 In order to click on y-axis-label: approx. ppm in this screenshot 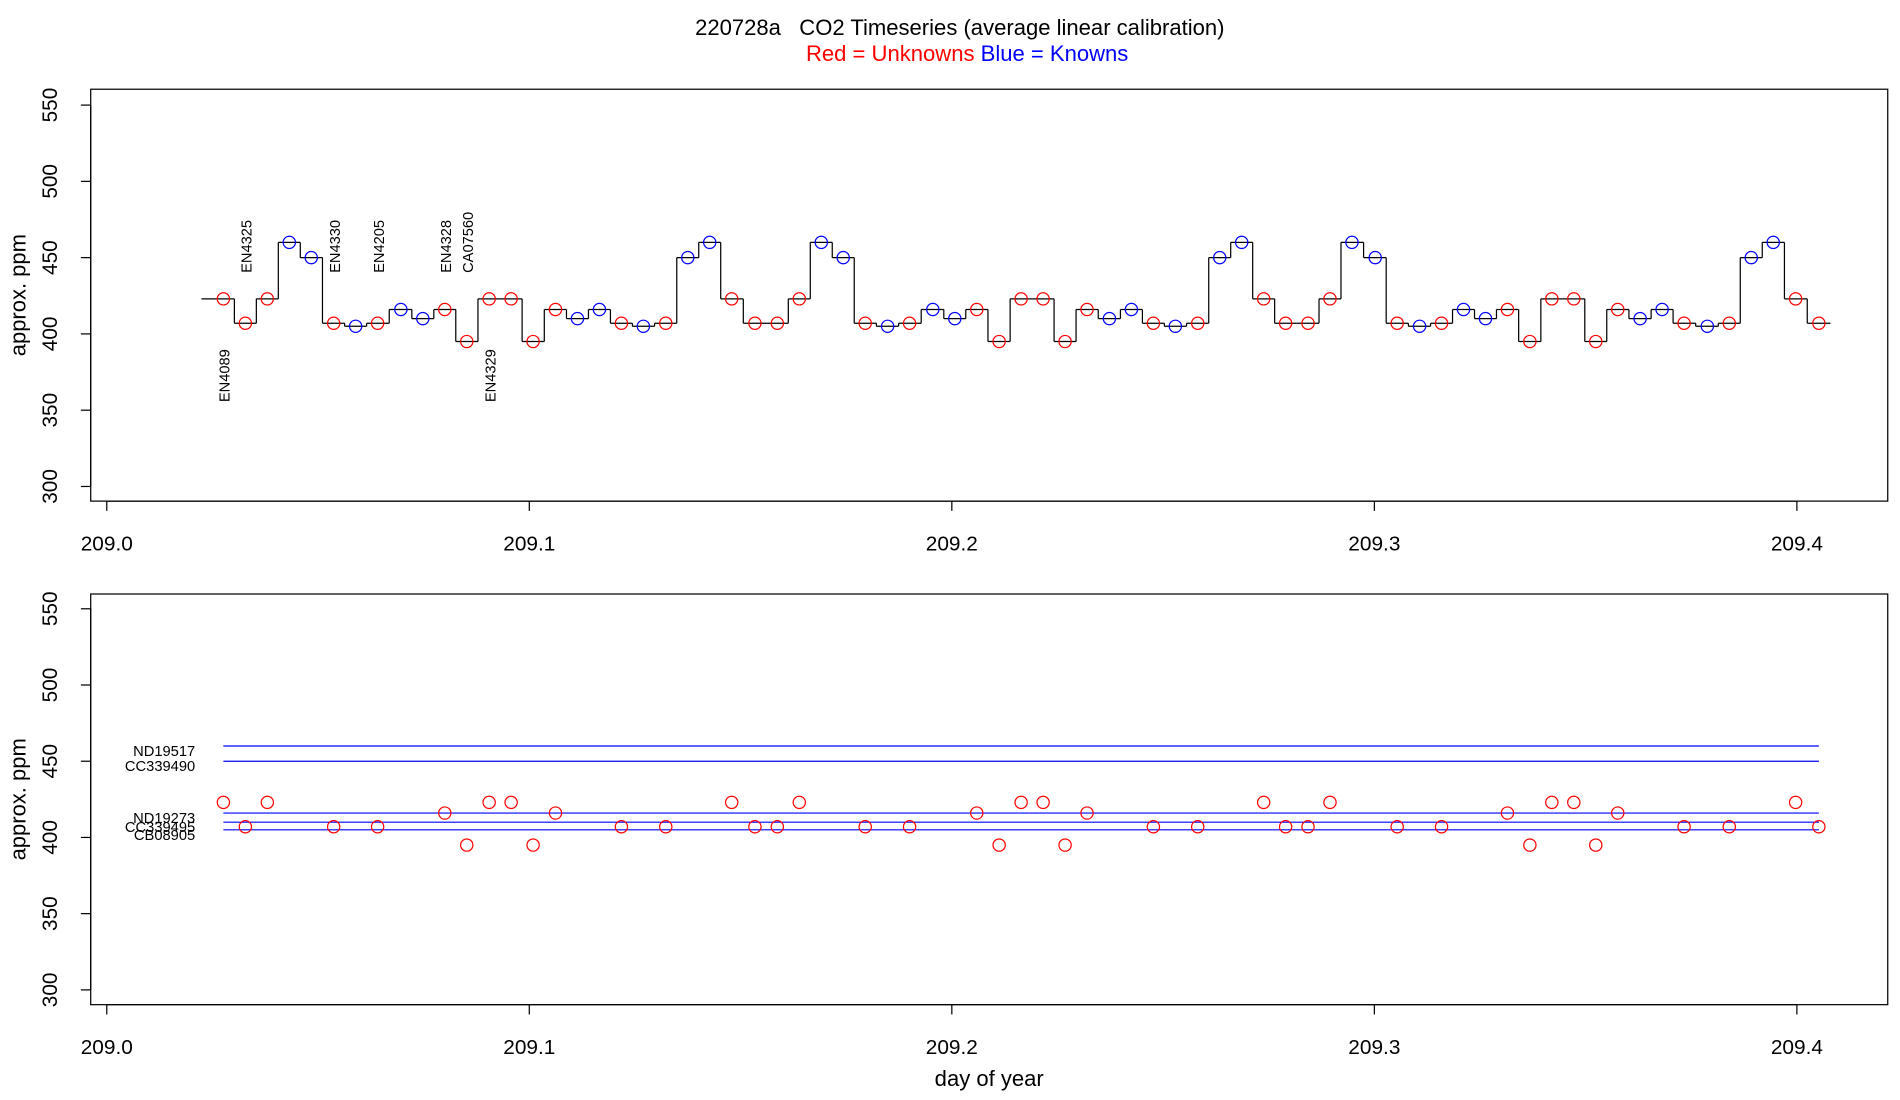, I will do `click(17, 799)`.